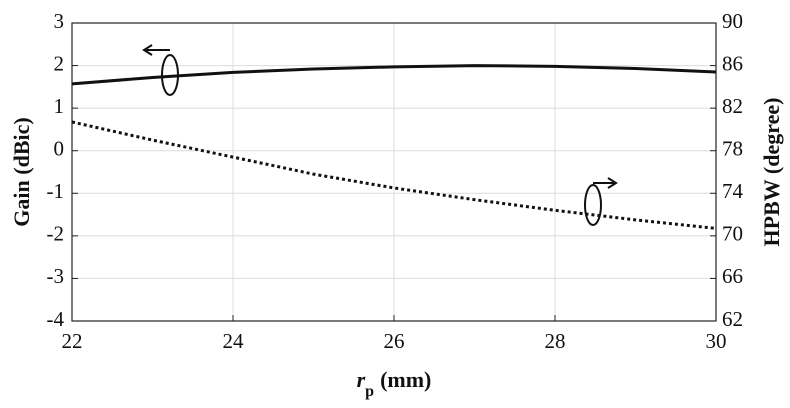  What do you see at coordinates (394, 341) in the screenshot?
I see `x-tick-label: 26` at bounding box center [394, 341].